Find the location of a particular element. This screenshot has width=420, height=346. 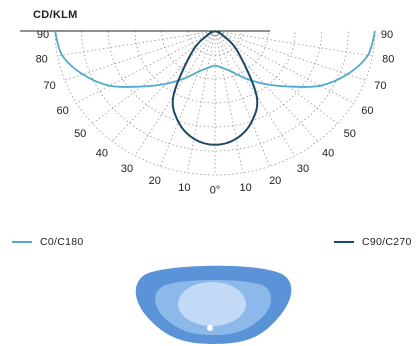

beam-inner-zone is located at coordinates (212, 304).